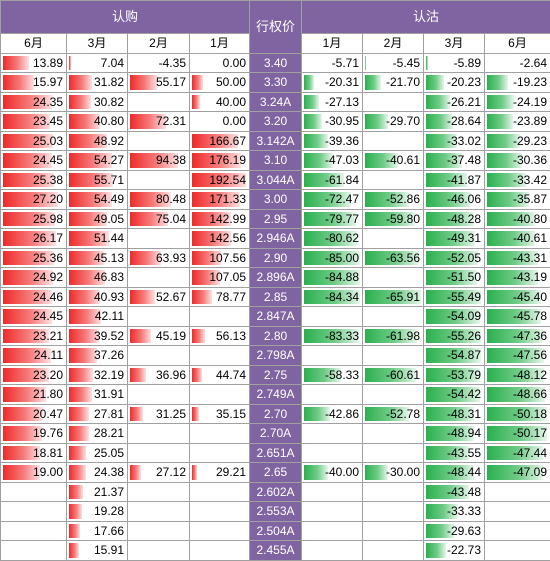  I want to click on put-value: -19.23, so click(530, 82).